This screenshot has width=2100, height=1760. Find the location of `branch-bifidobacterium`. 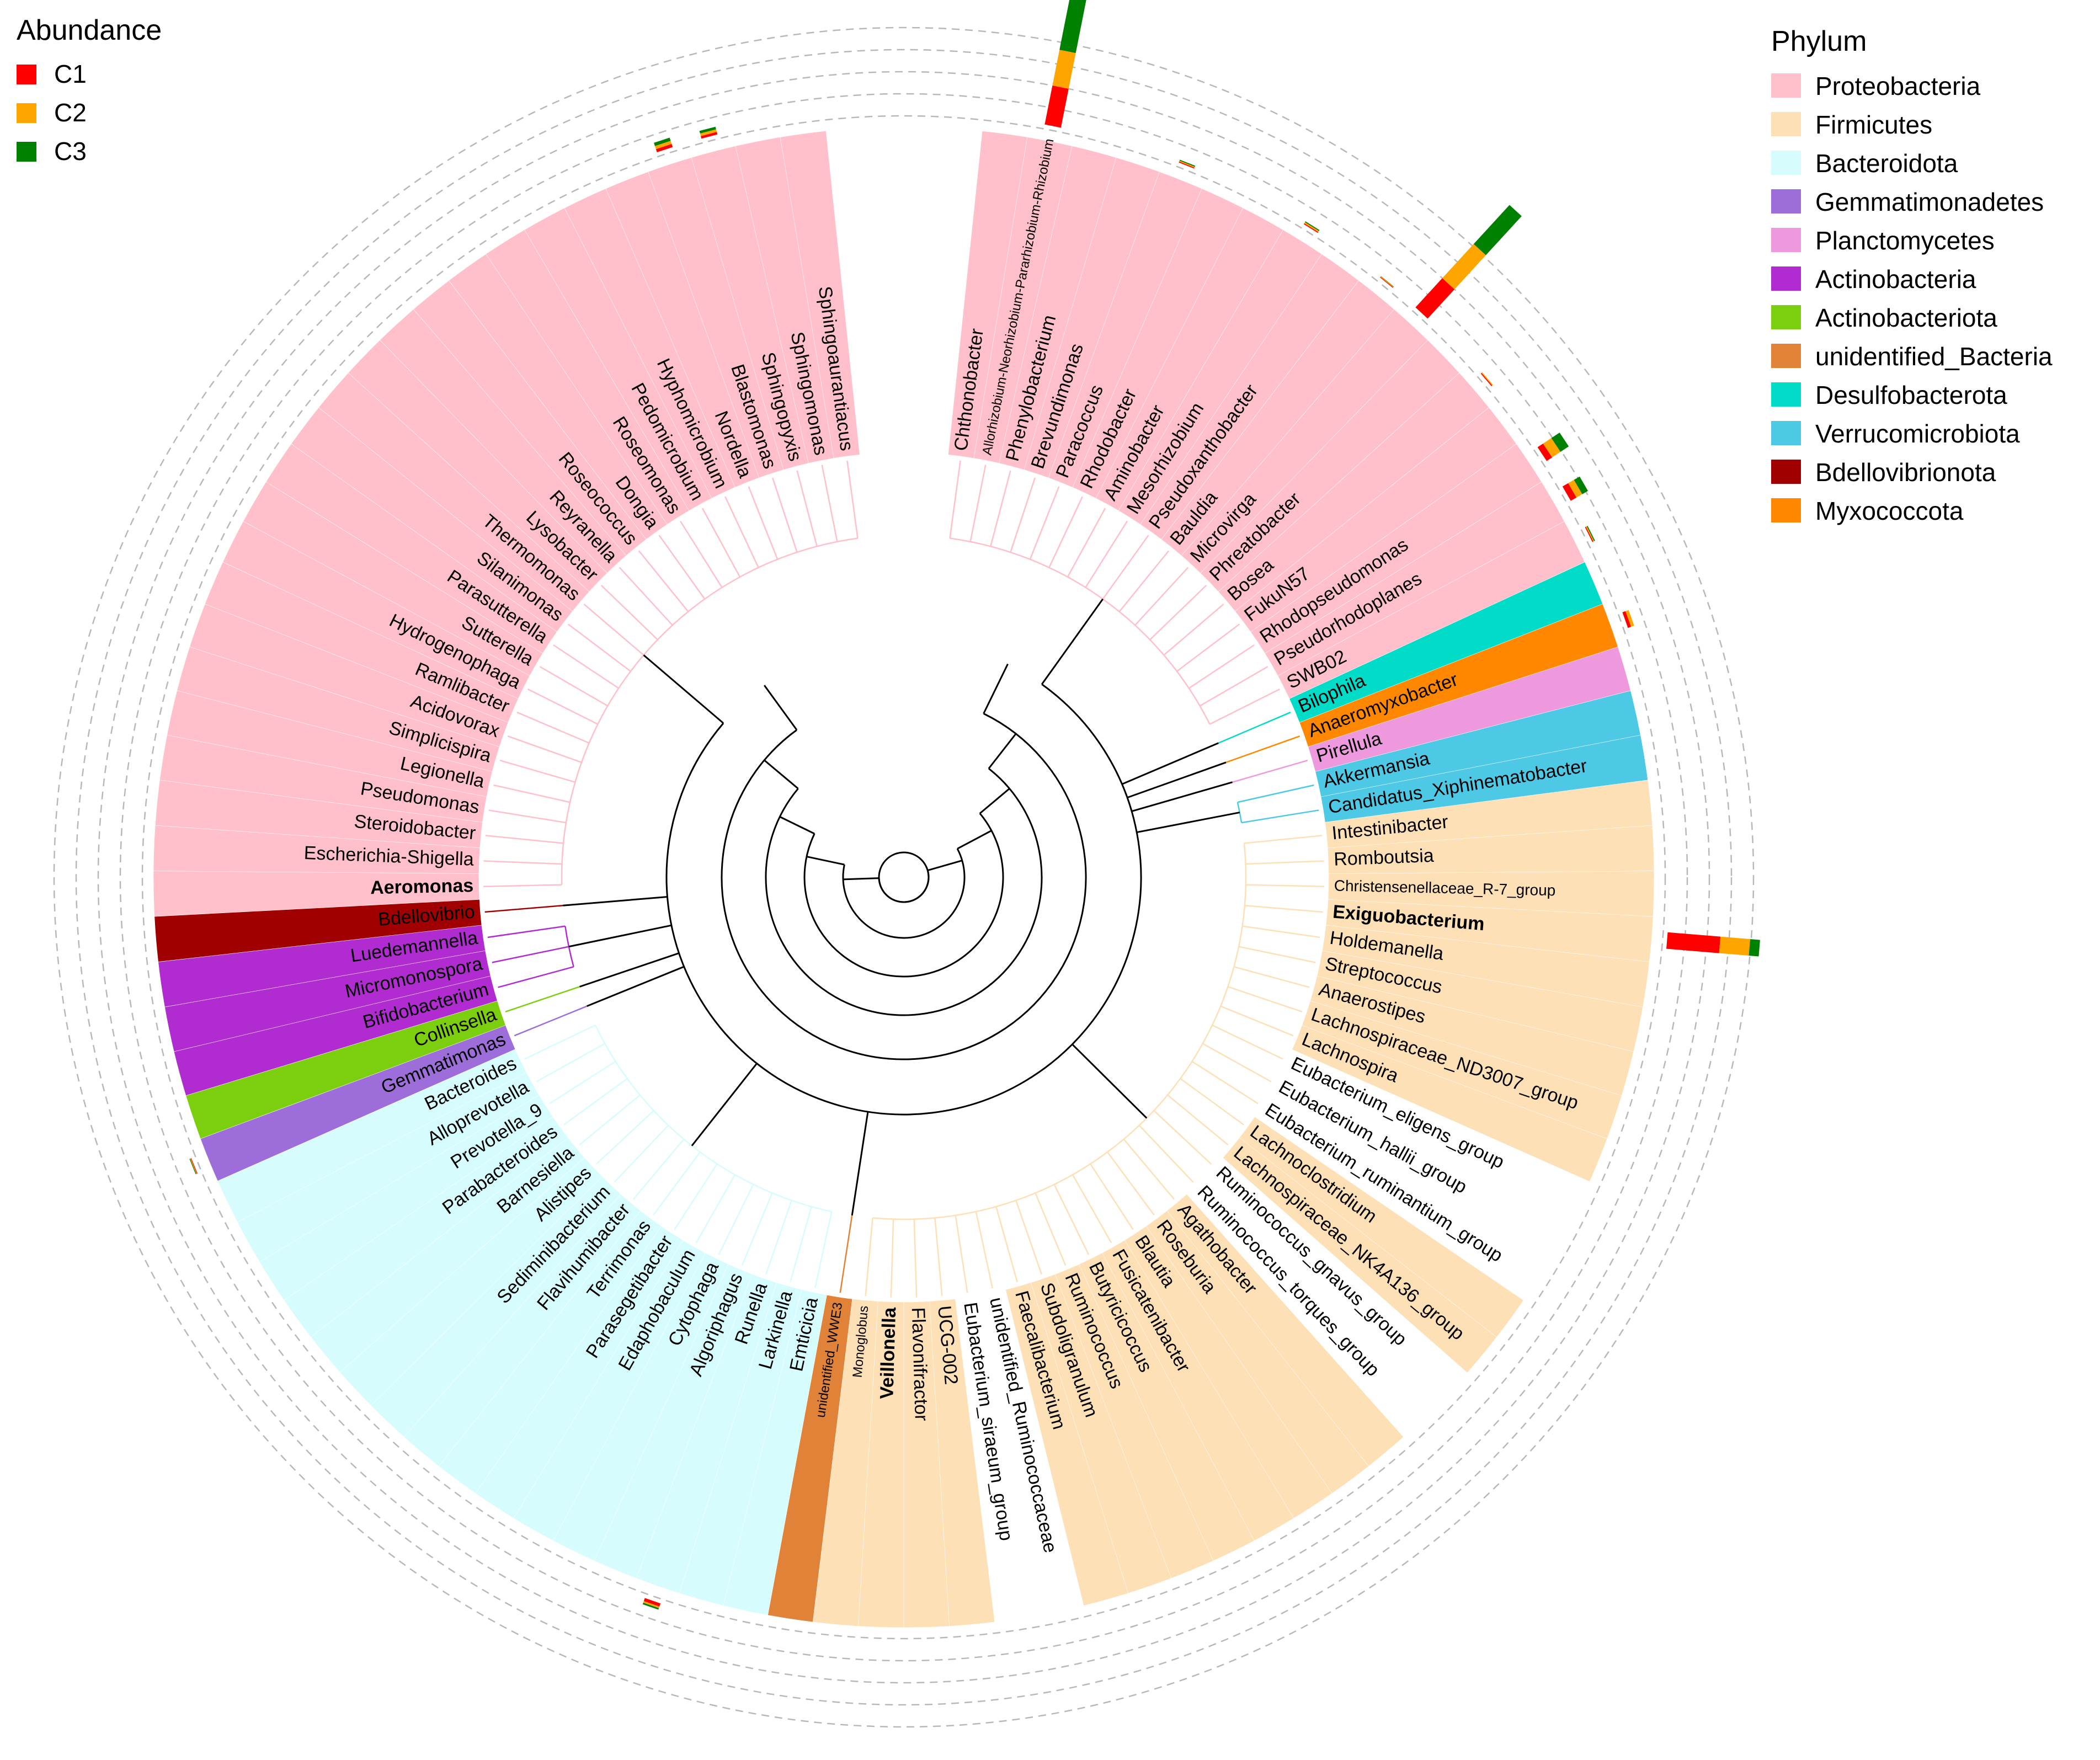

branch-bifidobacterium is located at coordinates (536, 977).